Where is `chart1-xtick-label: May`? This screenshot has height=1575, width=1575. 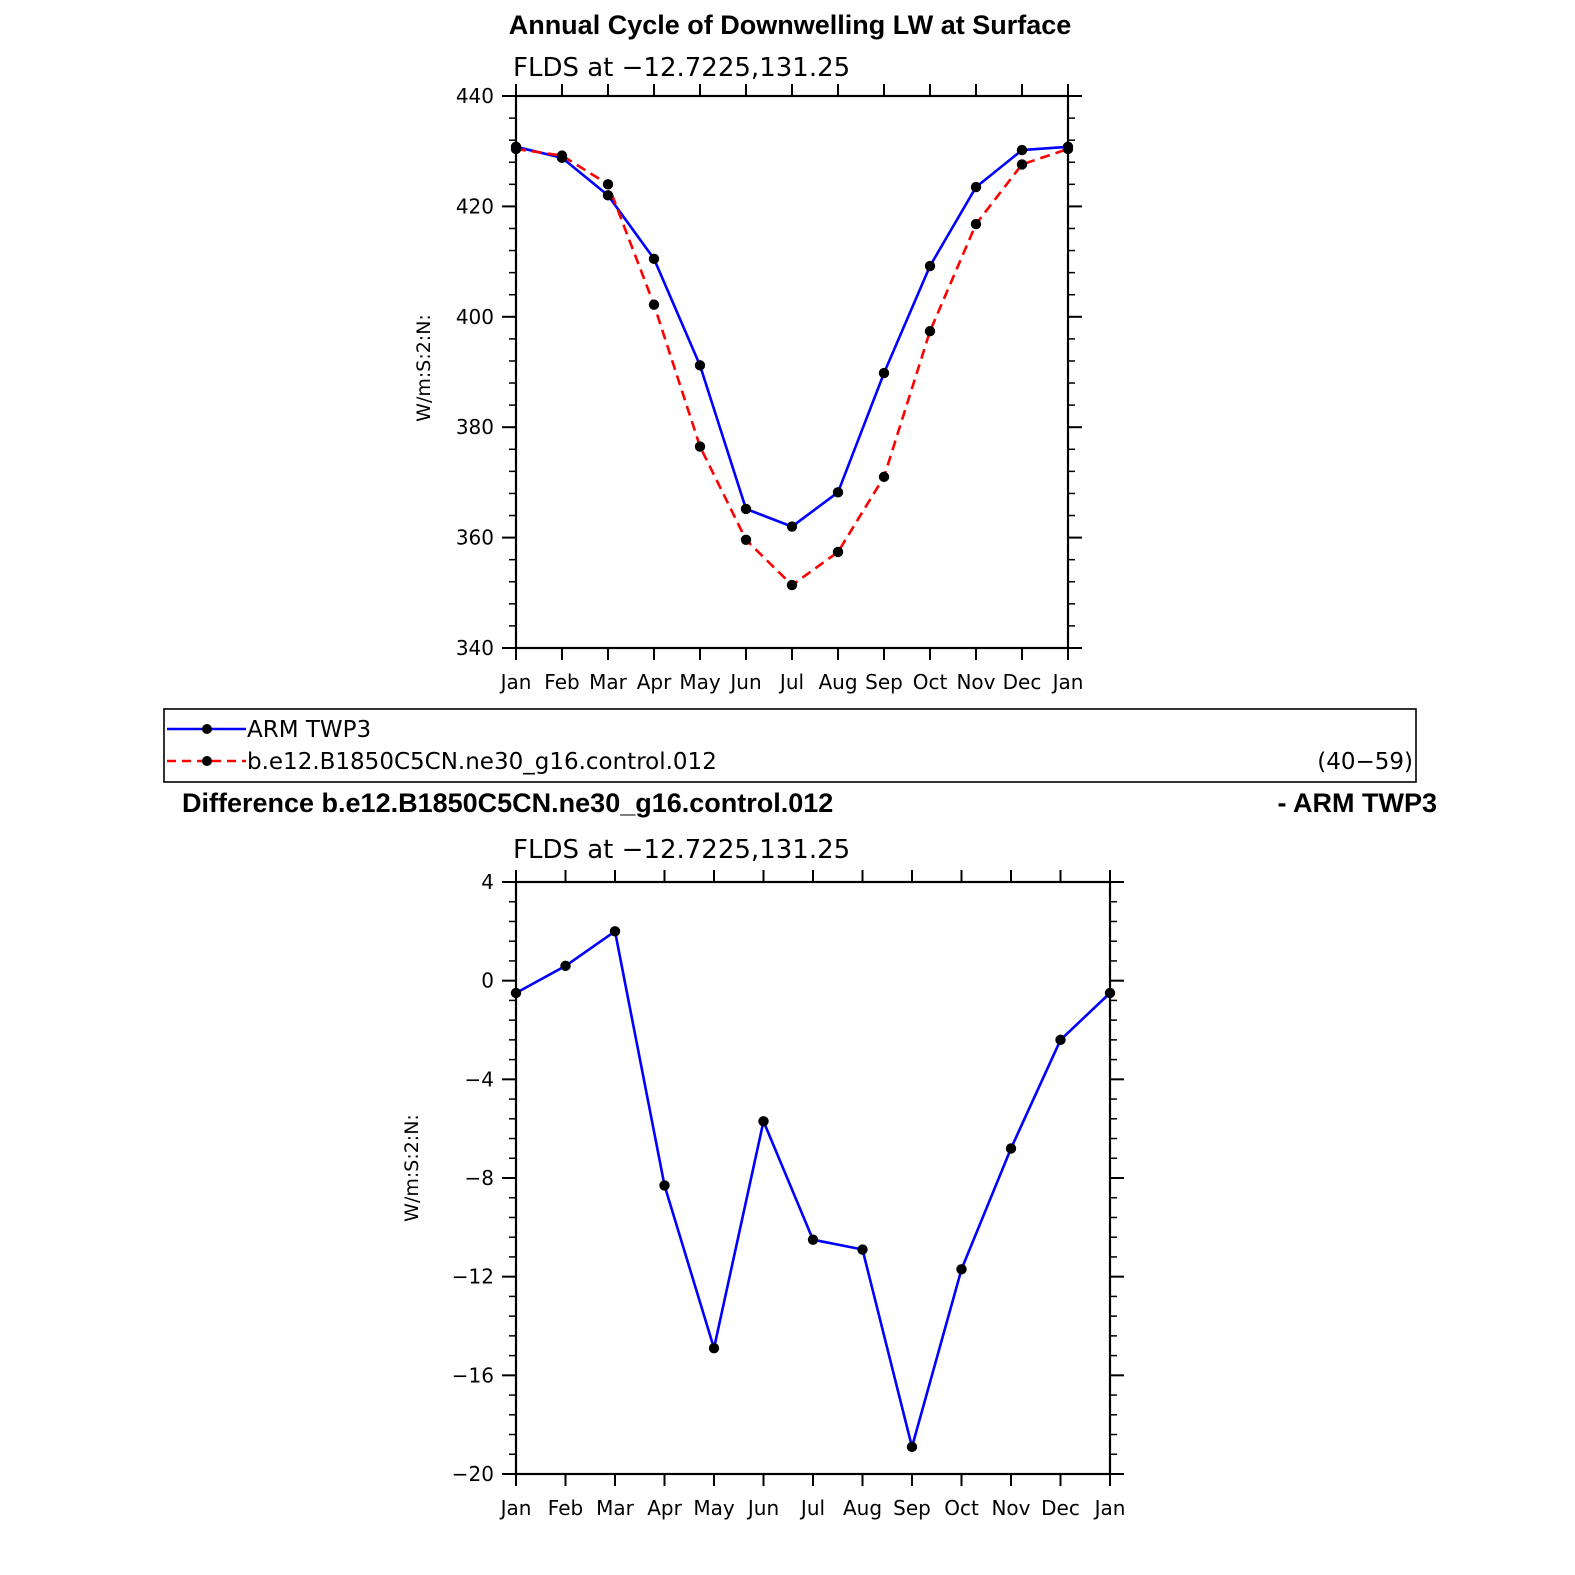 chart1-xtick-label: May is located at coordinates (700, 682).